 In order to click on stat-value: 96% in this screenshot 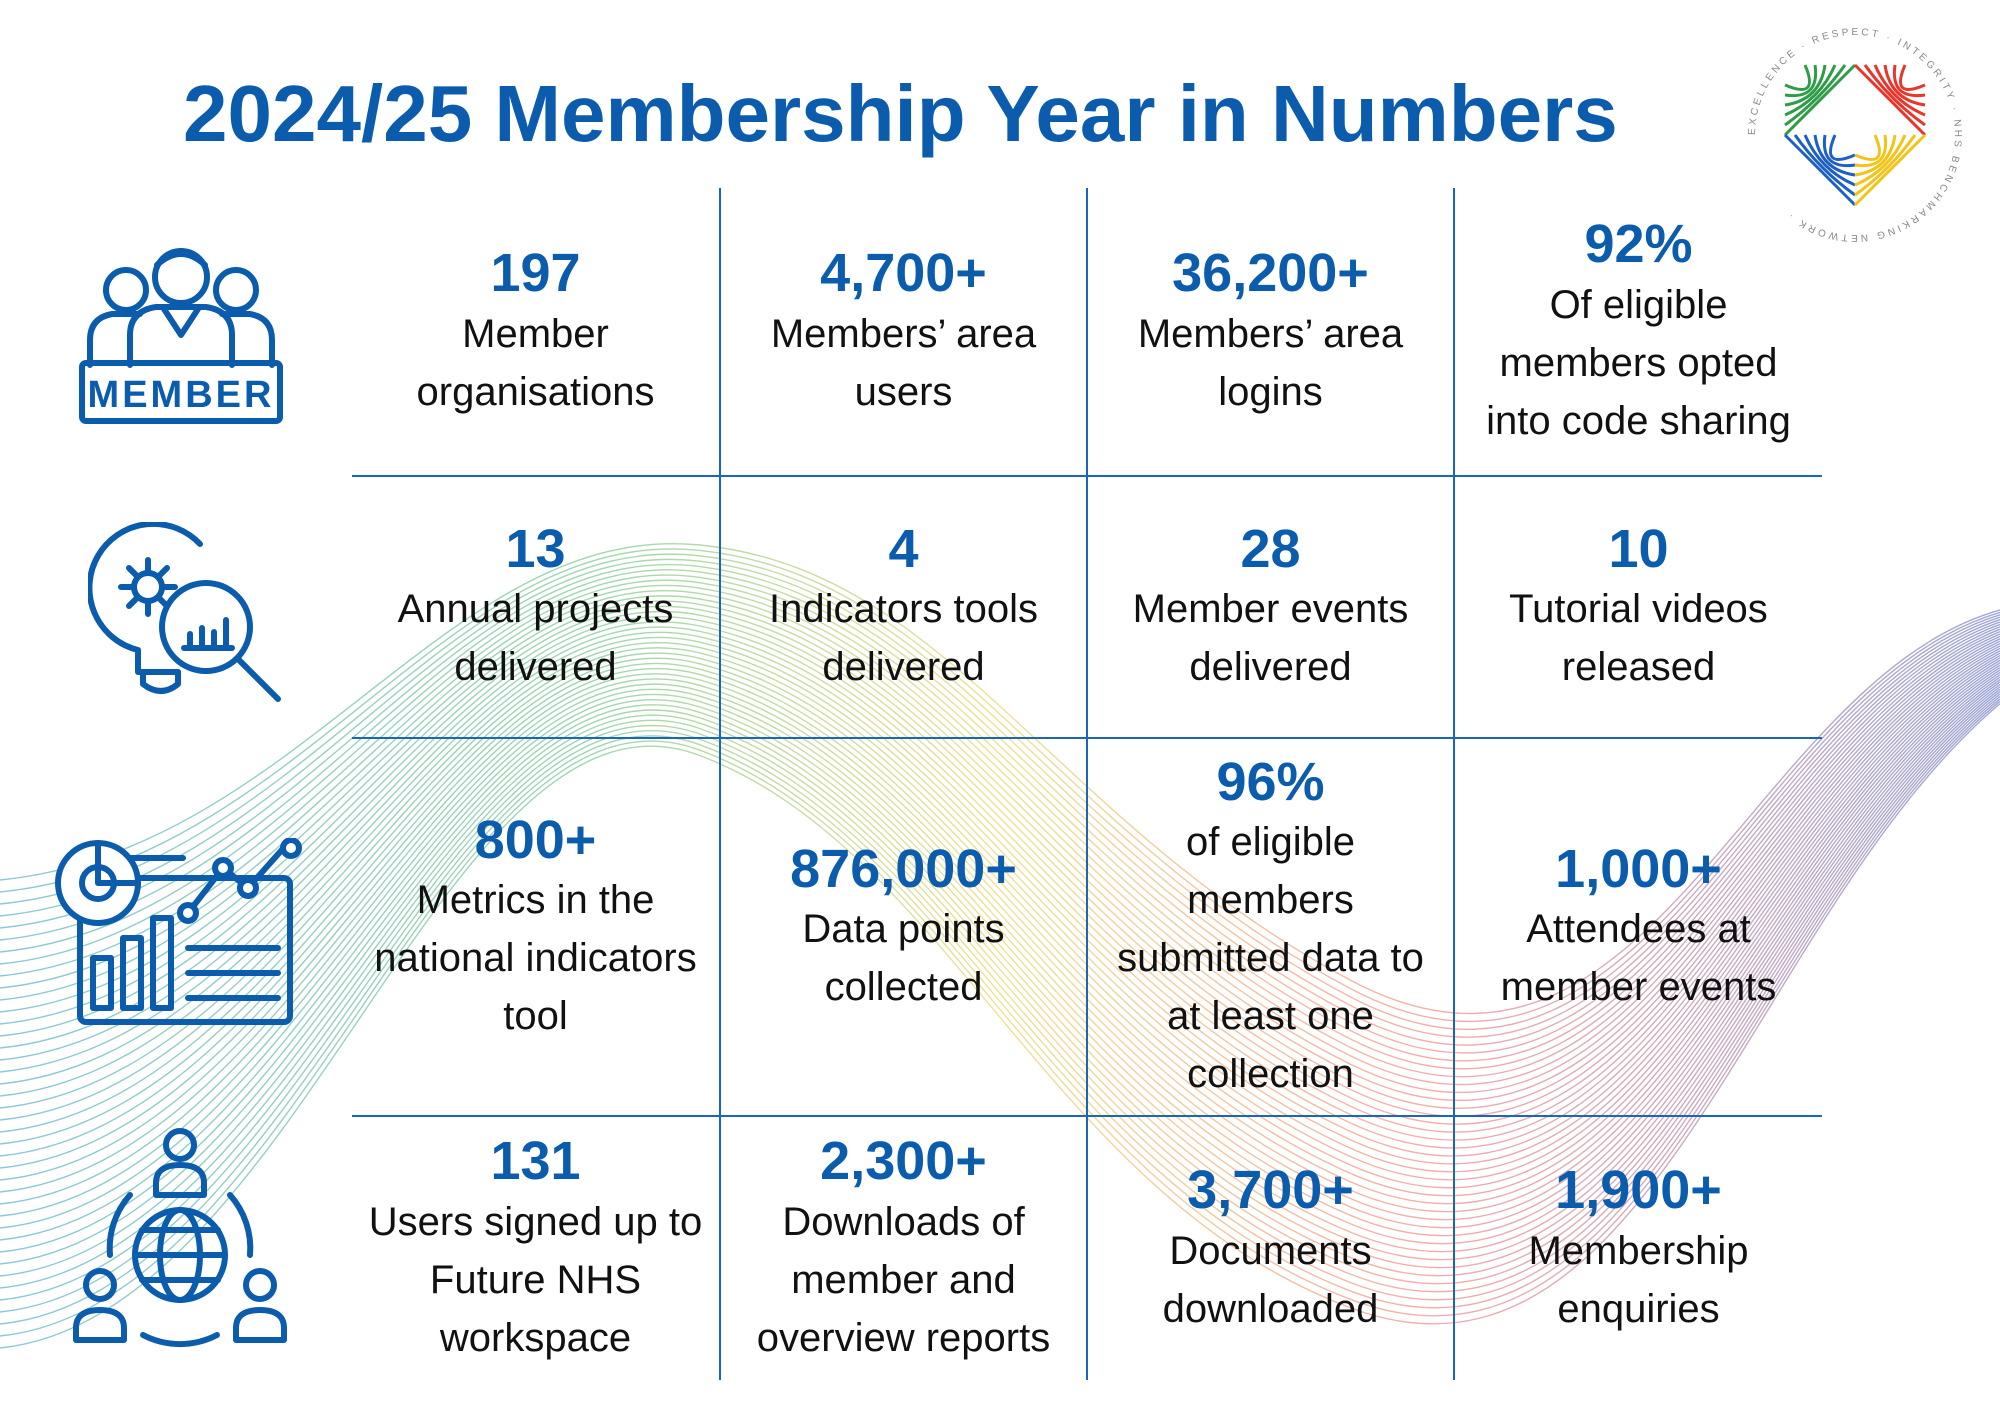, I will do `click(1270, 781)`.